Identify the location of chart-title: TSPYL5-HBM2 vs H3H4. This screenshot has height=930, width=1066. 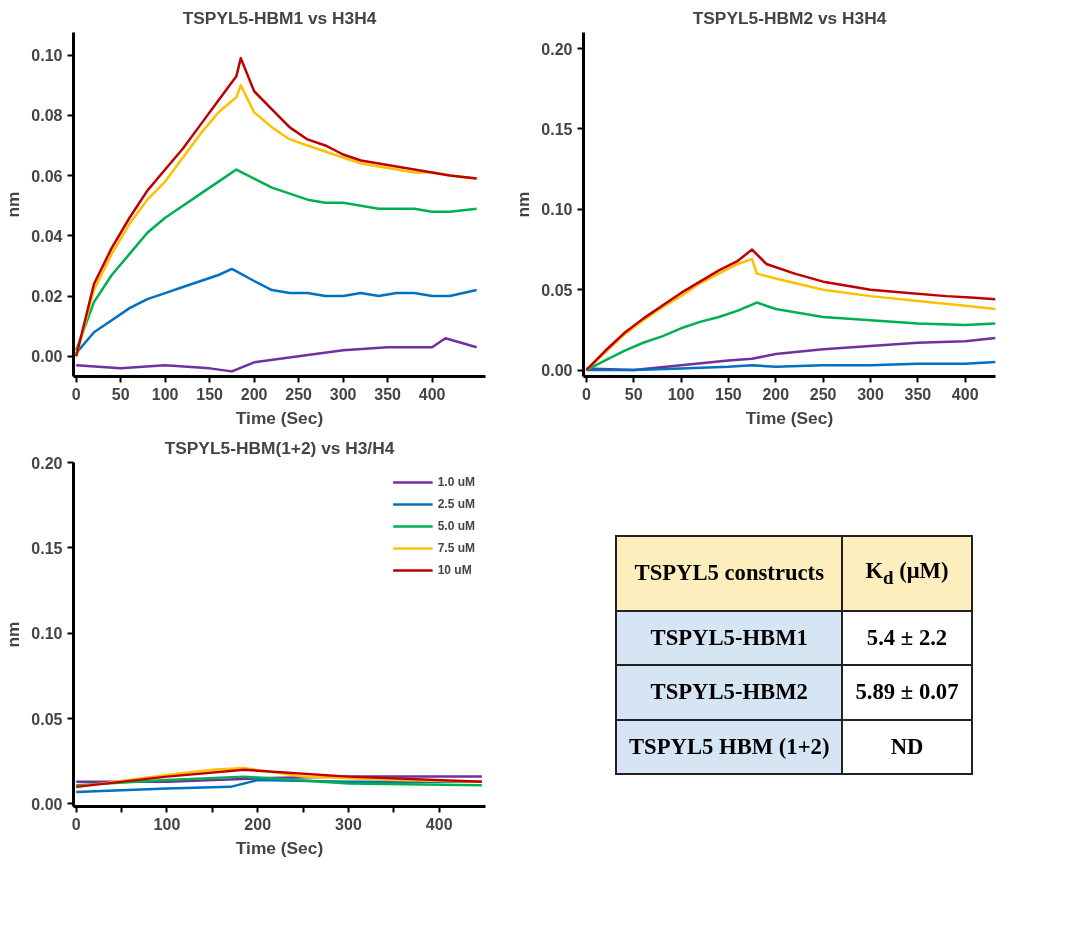
(789, 17).